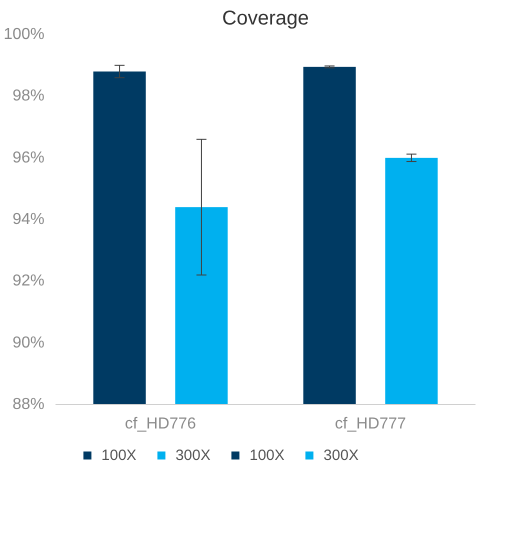 The image size is (506, 552). What do you see at coordinates (160, 424) in the screenshot?
I see `x-tick-label: cf_HD776` at bounding box center [160, 424].